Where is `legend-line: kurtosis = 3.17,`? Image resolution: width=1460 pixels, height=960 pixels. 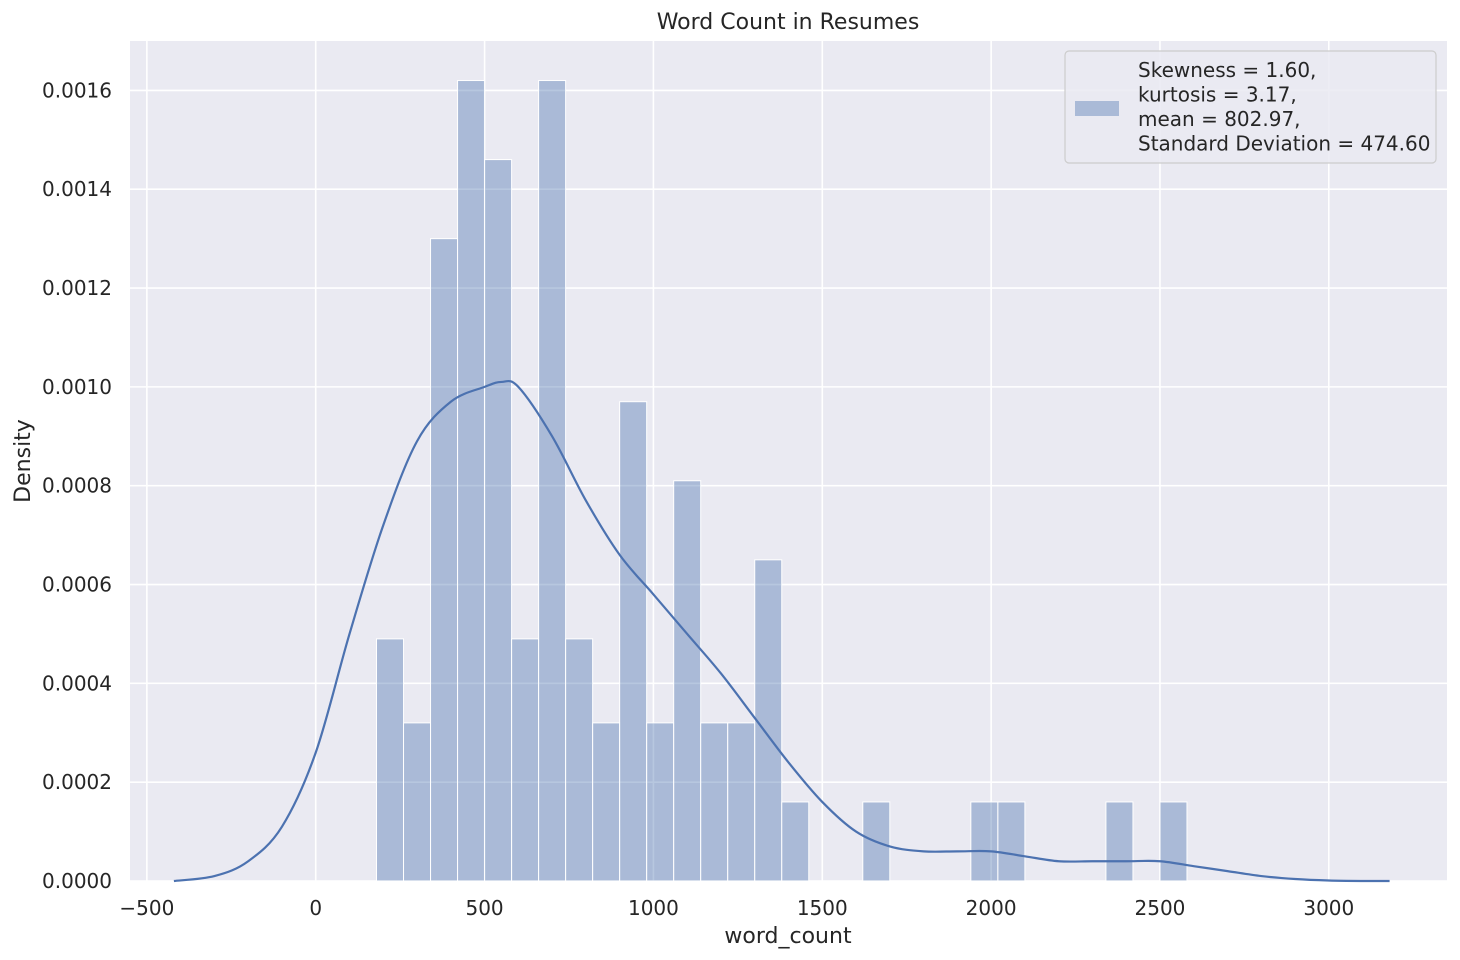 legend-line: kurtosis = 3.17, is located at coordinates (1217, 95).